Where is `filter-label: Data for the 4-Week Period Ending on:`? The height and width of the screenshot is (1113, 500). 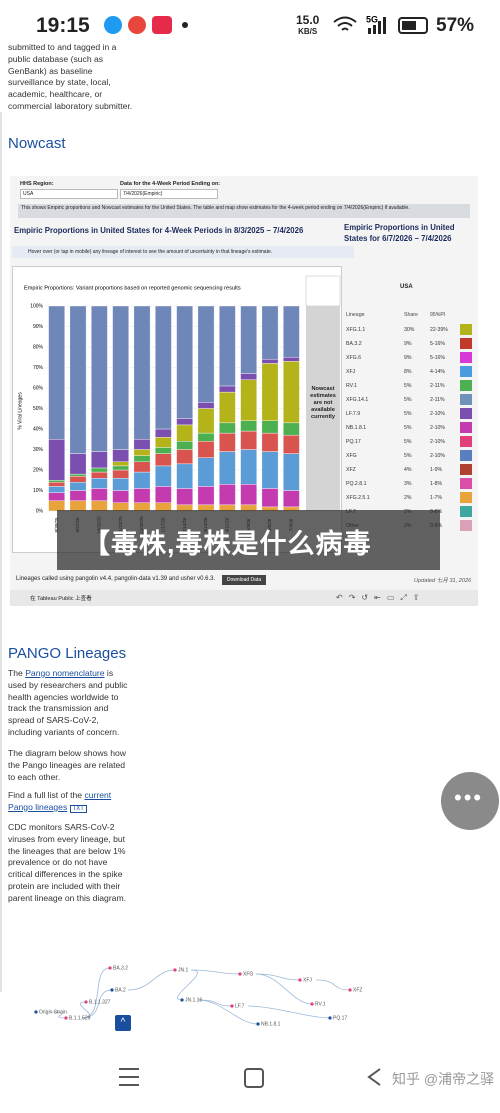
filter-label: Data for the 4-Week Period Ending on: is located at coordinates (170, 184).